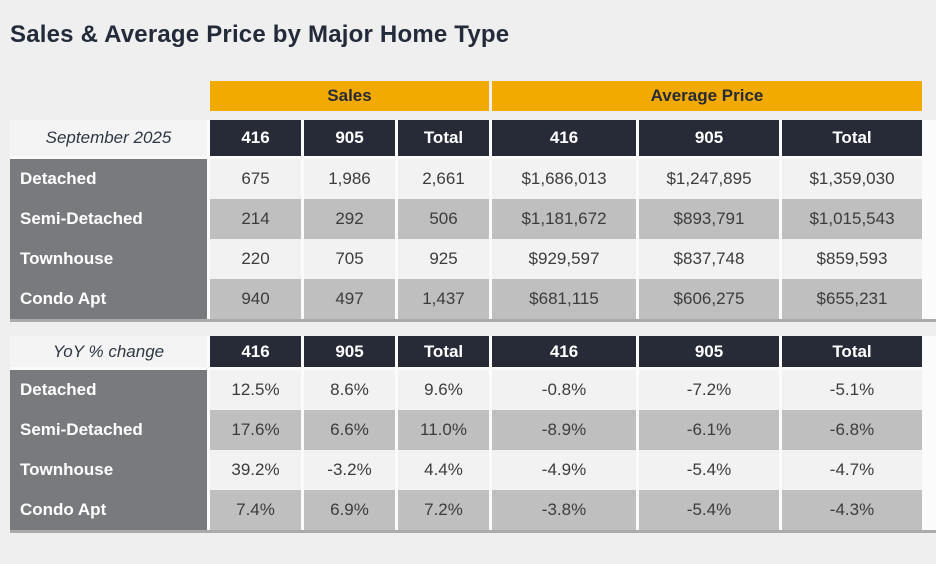 The image size is (936, 564). I want to click on cell-semi-detached-avg-price-total: -6.8%, so click(852, 430).